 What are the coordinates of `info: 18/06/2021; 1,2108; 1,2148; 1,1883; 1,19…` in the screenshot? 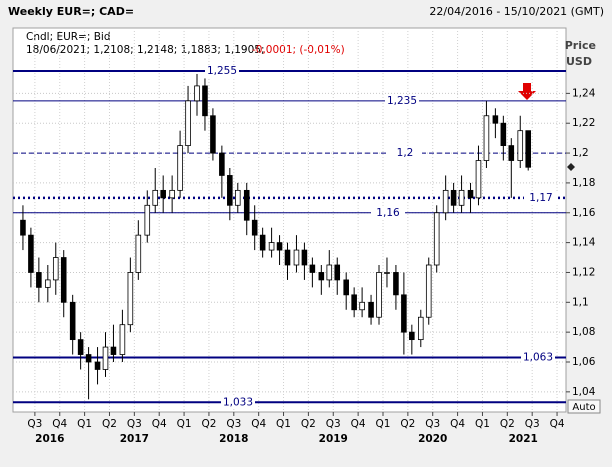 It's located at (145, 50).